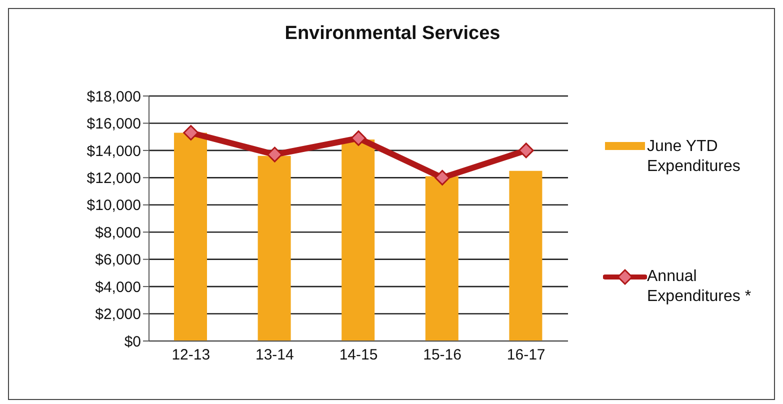 The image size is (783, 404). I want to click on y-tick-label: $2,000, so click(118, 315).